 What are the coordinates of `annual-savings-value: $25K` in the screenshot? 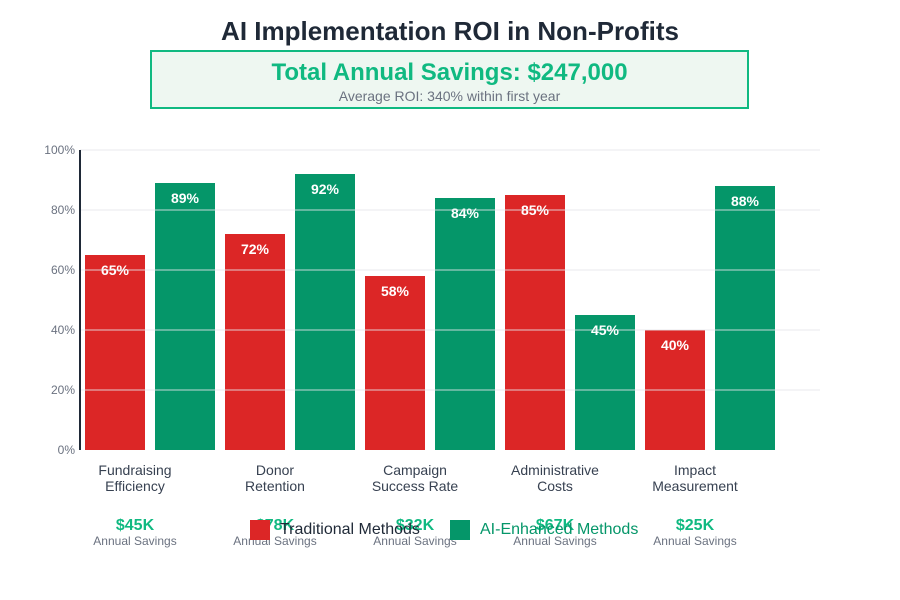 It's located at (695, 525).